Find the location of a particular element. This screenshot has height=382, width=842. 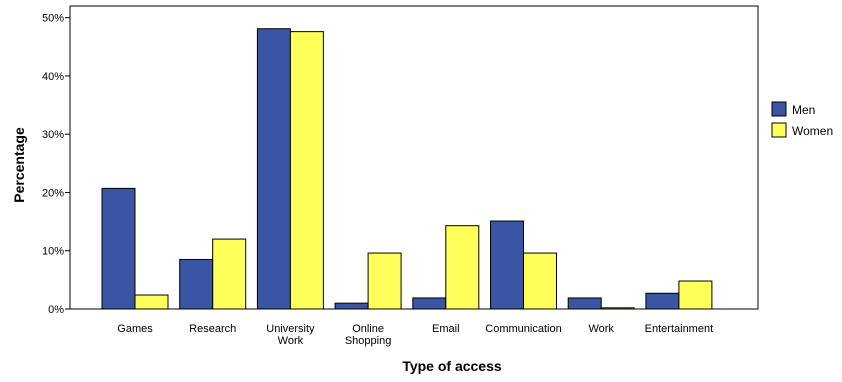

x-tick-label: University is located at coordinates (290, 329).